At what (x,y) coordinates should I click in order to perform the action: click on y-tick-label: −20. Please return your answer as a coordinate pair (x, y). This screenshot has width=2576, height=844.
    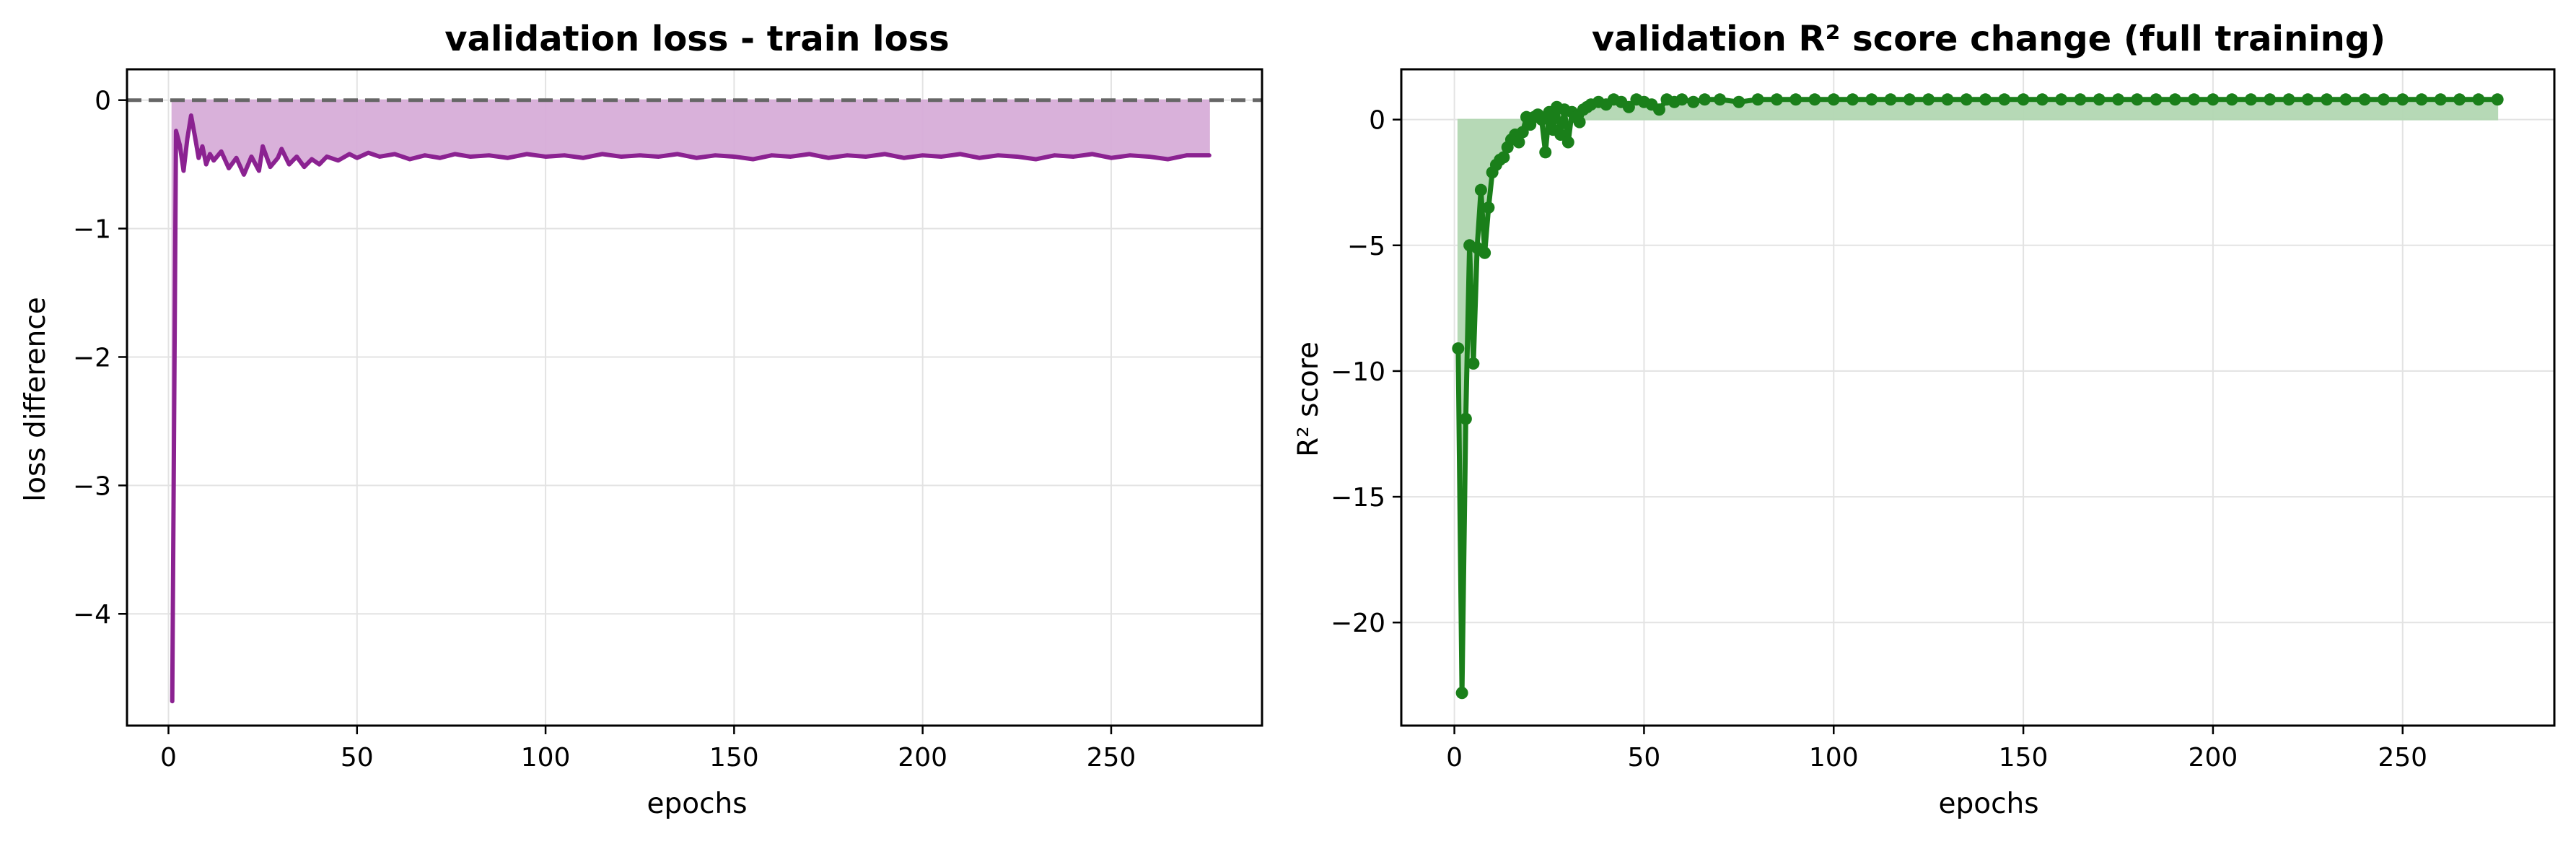
    Looking at the image, I should click on (1358, 623).